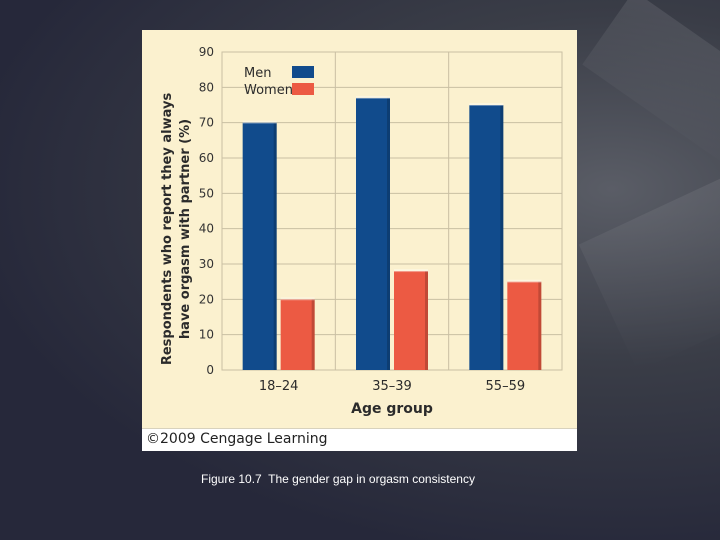  Describe the element at coordinates (206, 335) in the screenshot. I see `y-tick-label: 10` at that location.